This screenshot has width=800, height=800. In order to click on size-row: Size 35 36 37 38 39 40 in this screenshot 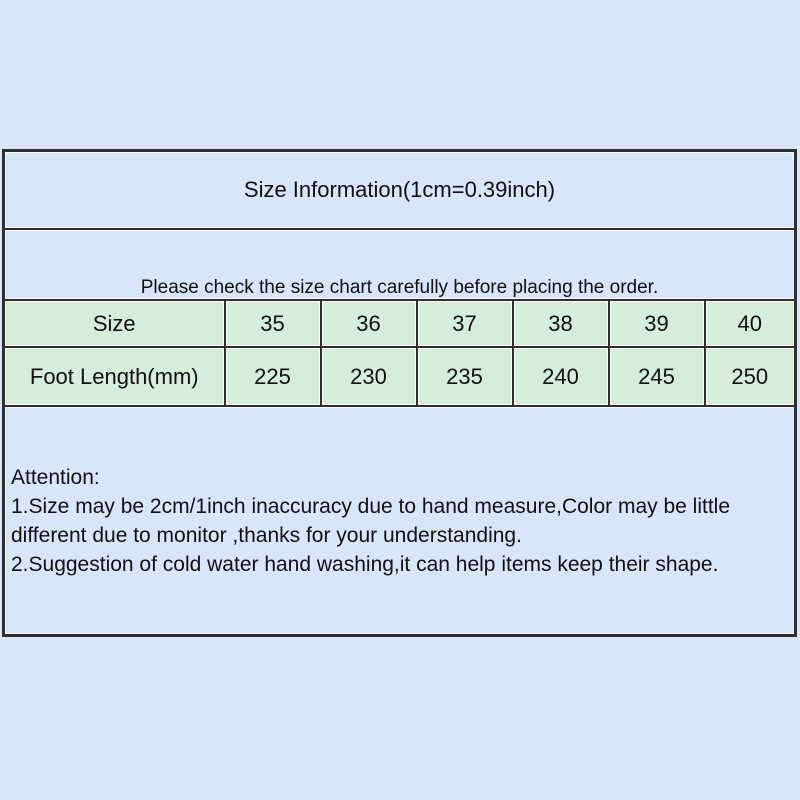, I will do `click(399, 323)`.